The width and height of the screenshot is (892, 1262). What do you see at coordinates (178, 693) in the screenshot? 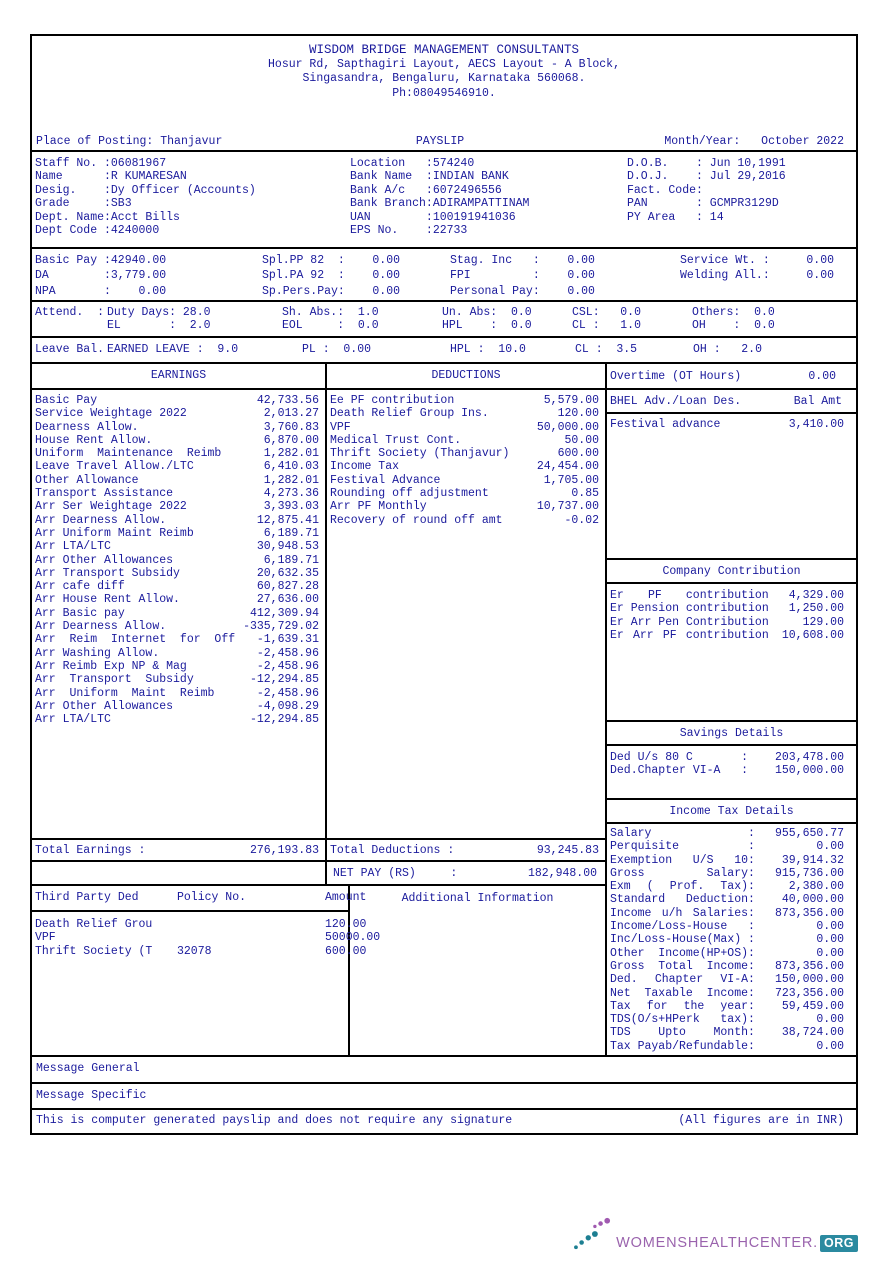
I see `earnings-row: Arr Uniform Maint Reimb -2,458.96` at bounding box center [178, 693].